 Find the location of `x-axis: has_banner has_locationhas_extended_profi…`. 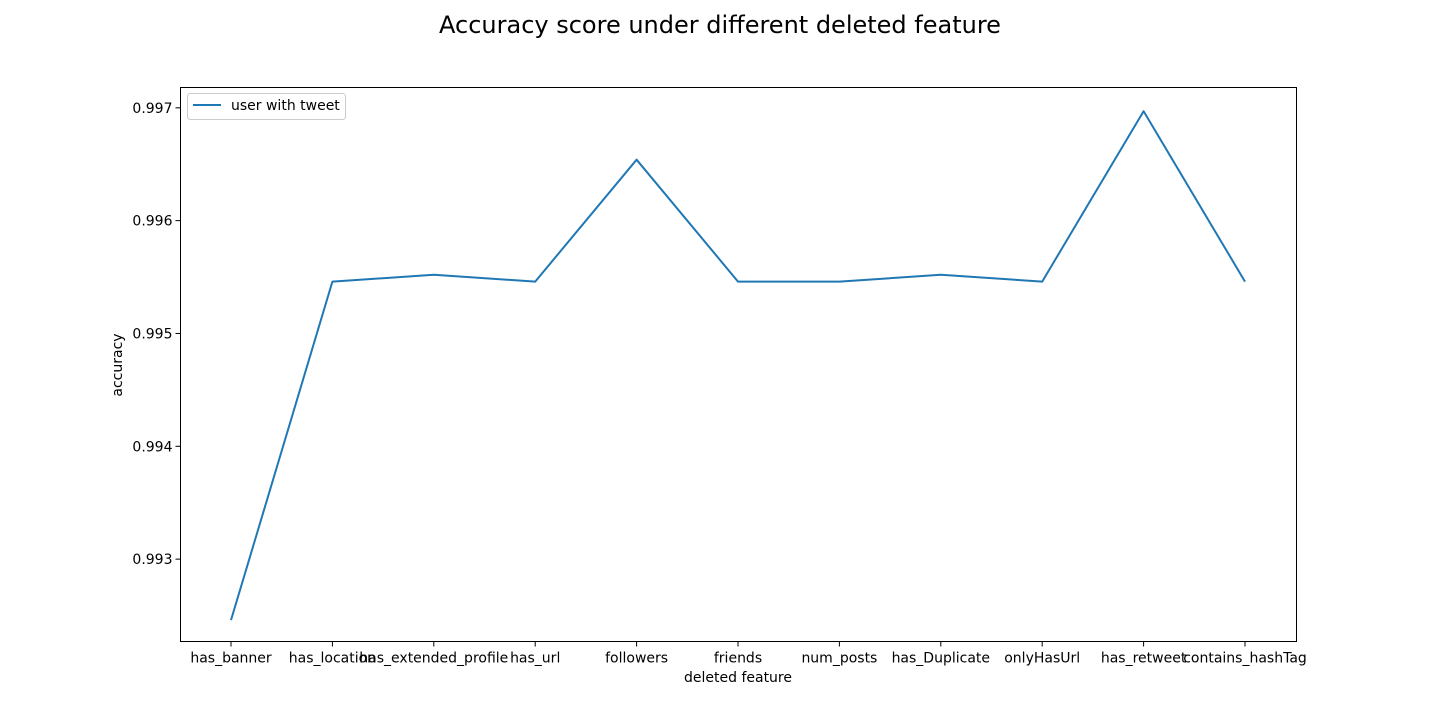

x-axis: has_banner has_locationhas_extended_profi… is located at coordinates (748, 654).